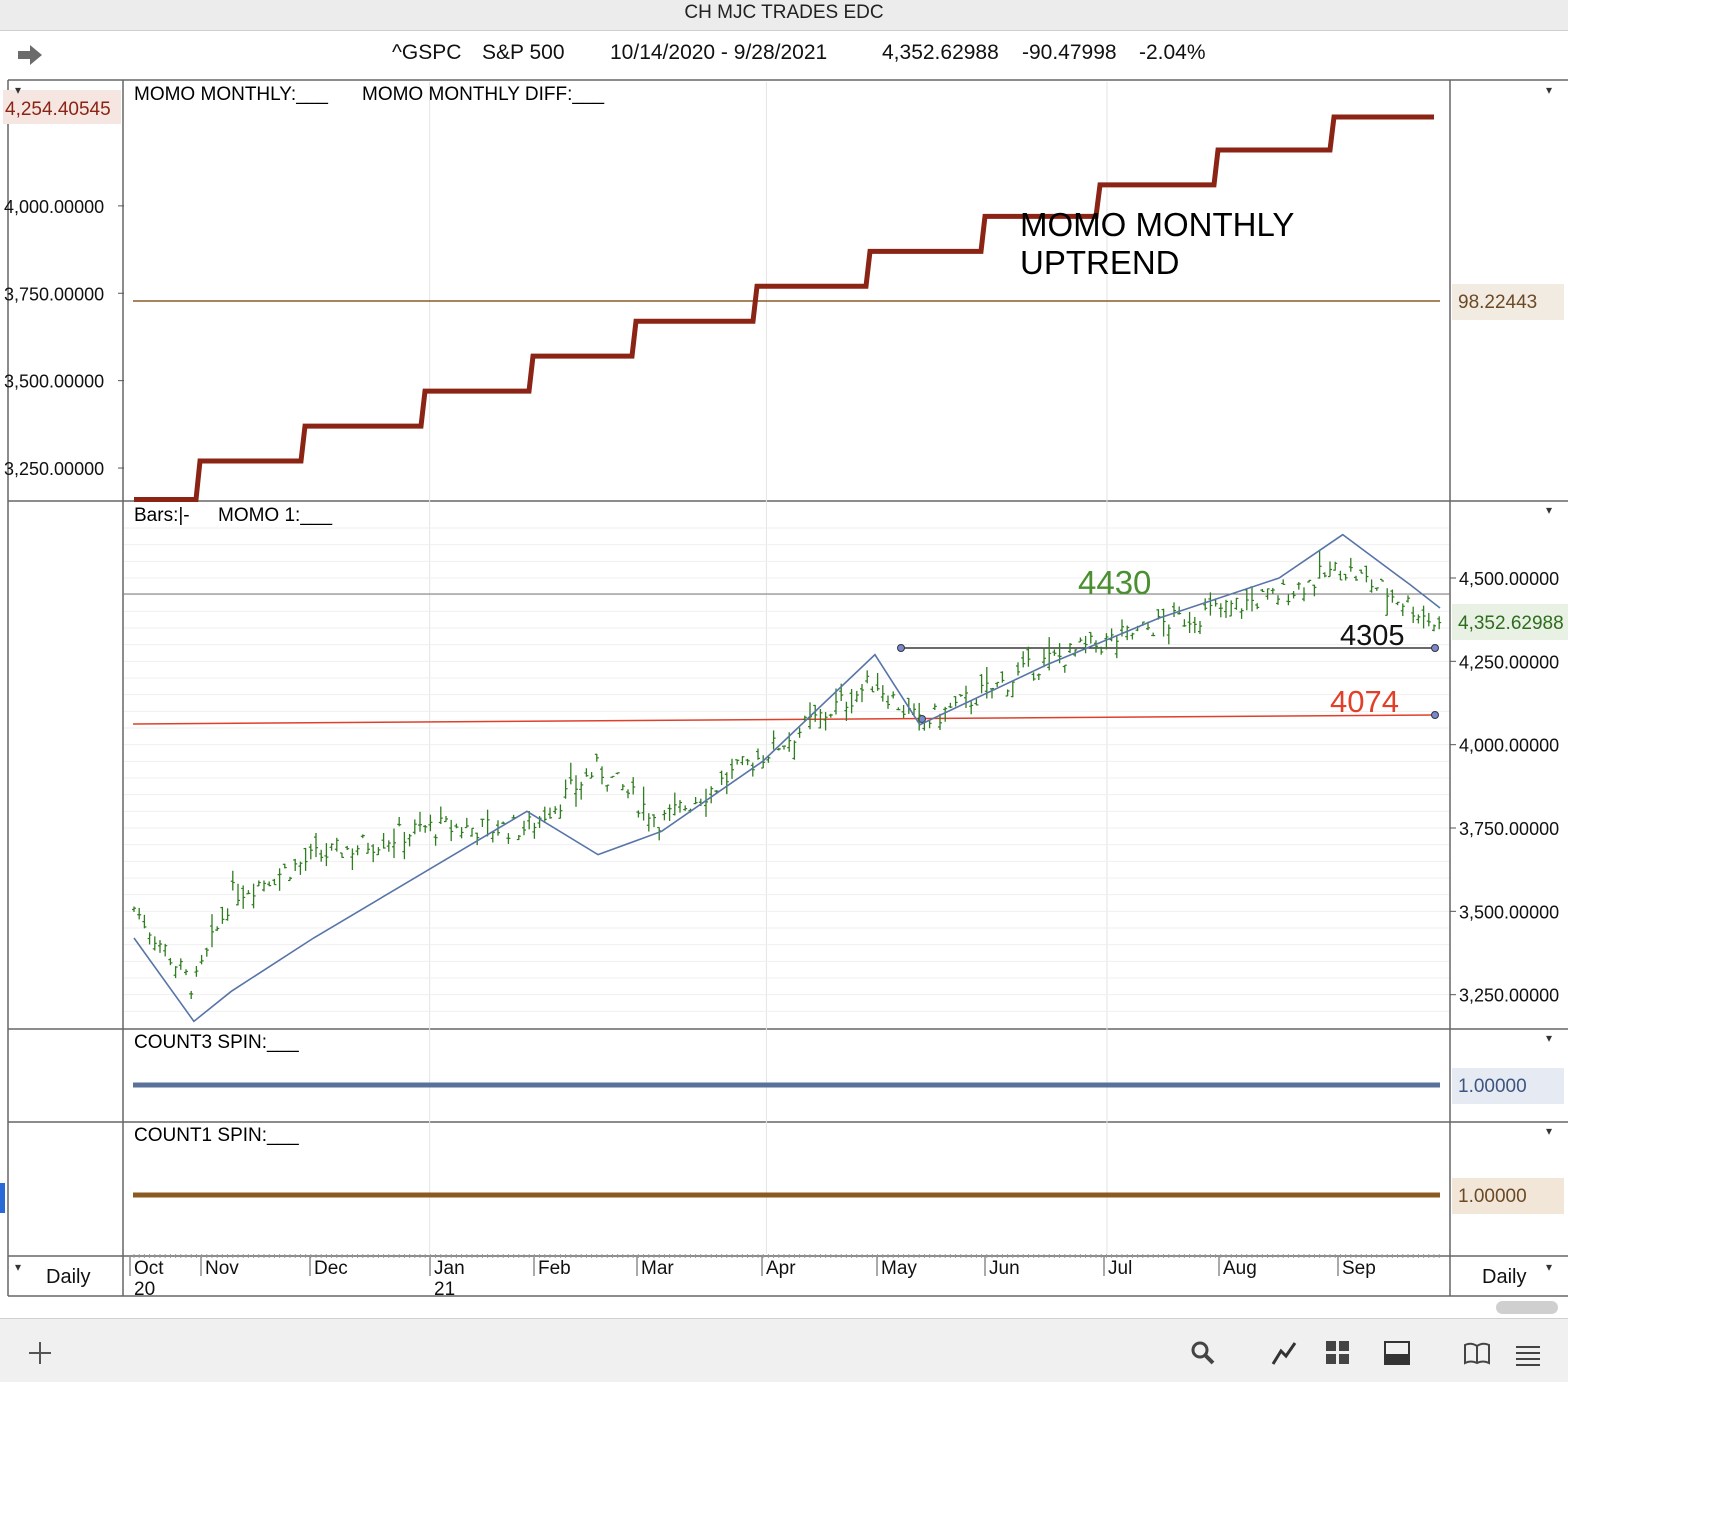 Image resolution: width=1728 pixels, height=1522 pixels. What do you see at coordinates (784, 1277) in the screenshot?
I see `time-axis: Oct Nov Dec Jan Feb Mar Apr May Jun Jul Aug Sep 20 21` at bounding box center [784, 1277].